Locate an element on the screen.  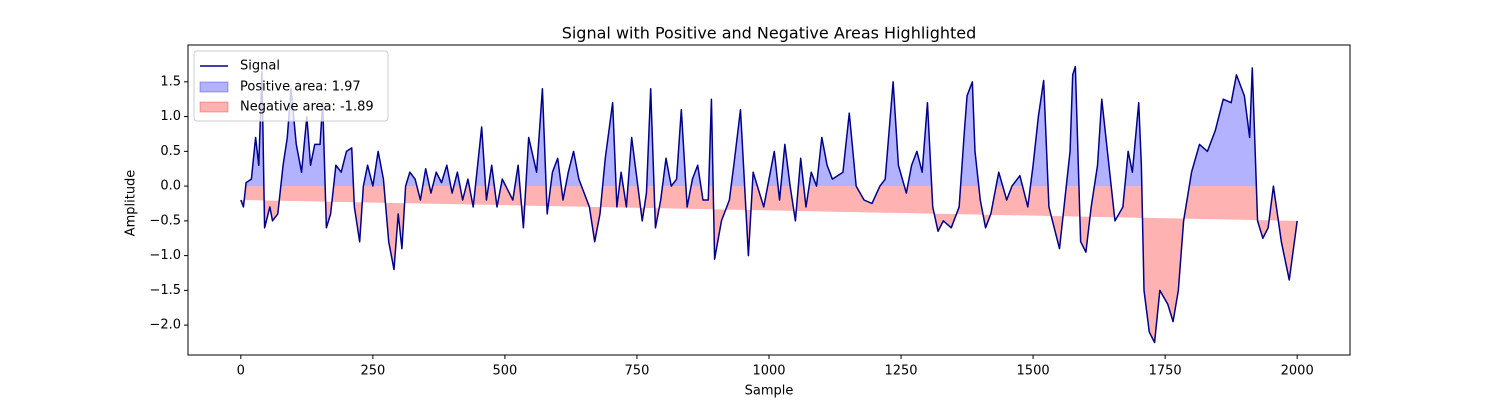
legend-label: Signal is located at coordinates (260, 66).